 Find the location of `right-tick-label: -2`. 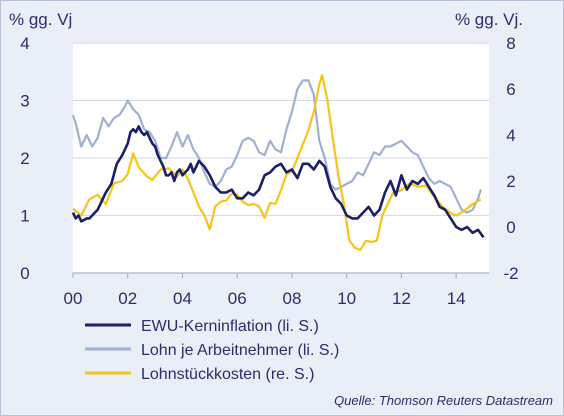

right-tick-label: -2 is located at coordinates (510, 273).